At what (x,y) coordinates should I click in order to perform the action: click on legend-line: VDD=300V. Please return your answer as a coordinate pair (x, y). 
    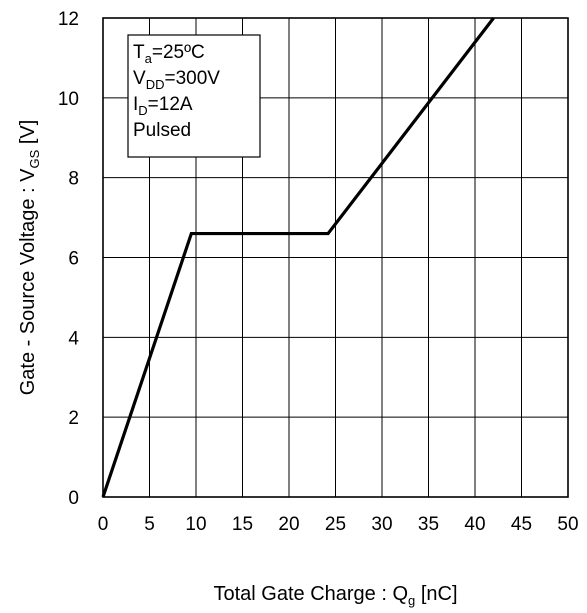
    Looking at the image, I should click on (176, 80).